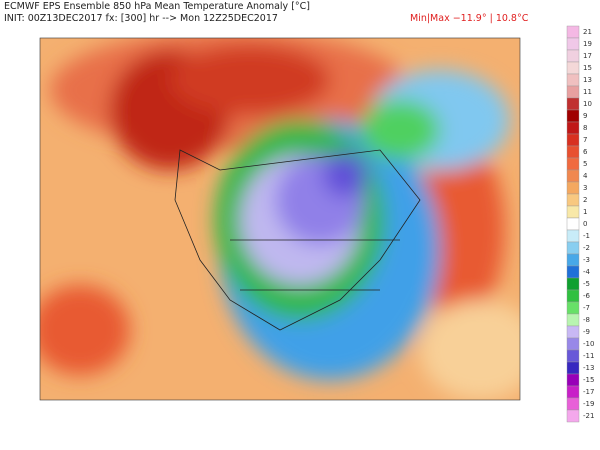 This screenshot has width=600, height=450. I want to click on colorbar-label: -2, so click(586, 248).